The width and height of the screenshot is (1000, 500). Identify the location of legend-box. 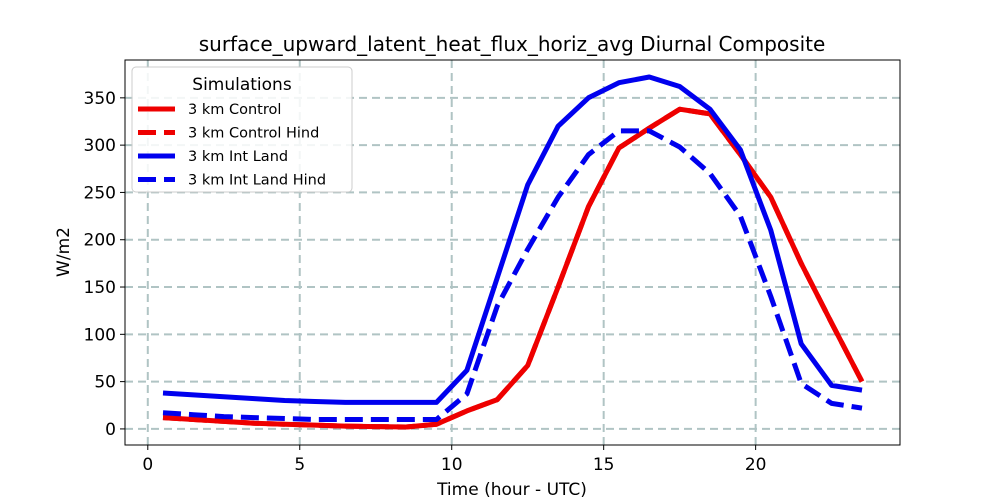
(242, 129).